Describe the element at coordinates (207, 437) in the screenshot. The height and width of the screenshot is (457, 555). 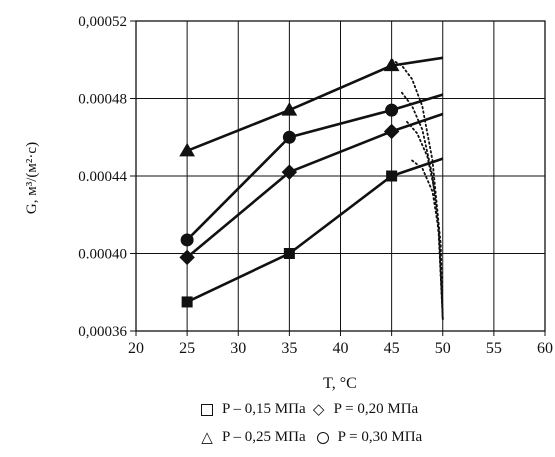
I see `triangle-marker-icon: △` at that location.